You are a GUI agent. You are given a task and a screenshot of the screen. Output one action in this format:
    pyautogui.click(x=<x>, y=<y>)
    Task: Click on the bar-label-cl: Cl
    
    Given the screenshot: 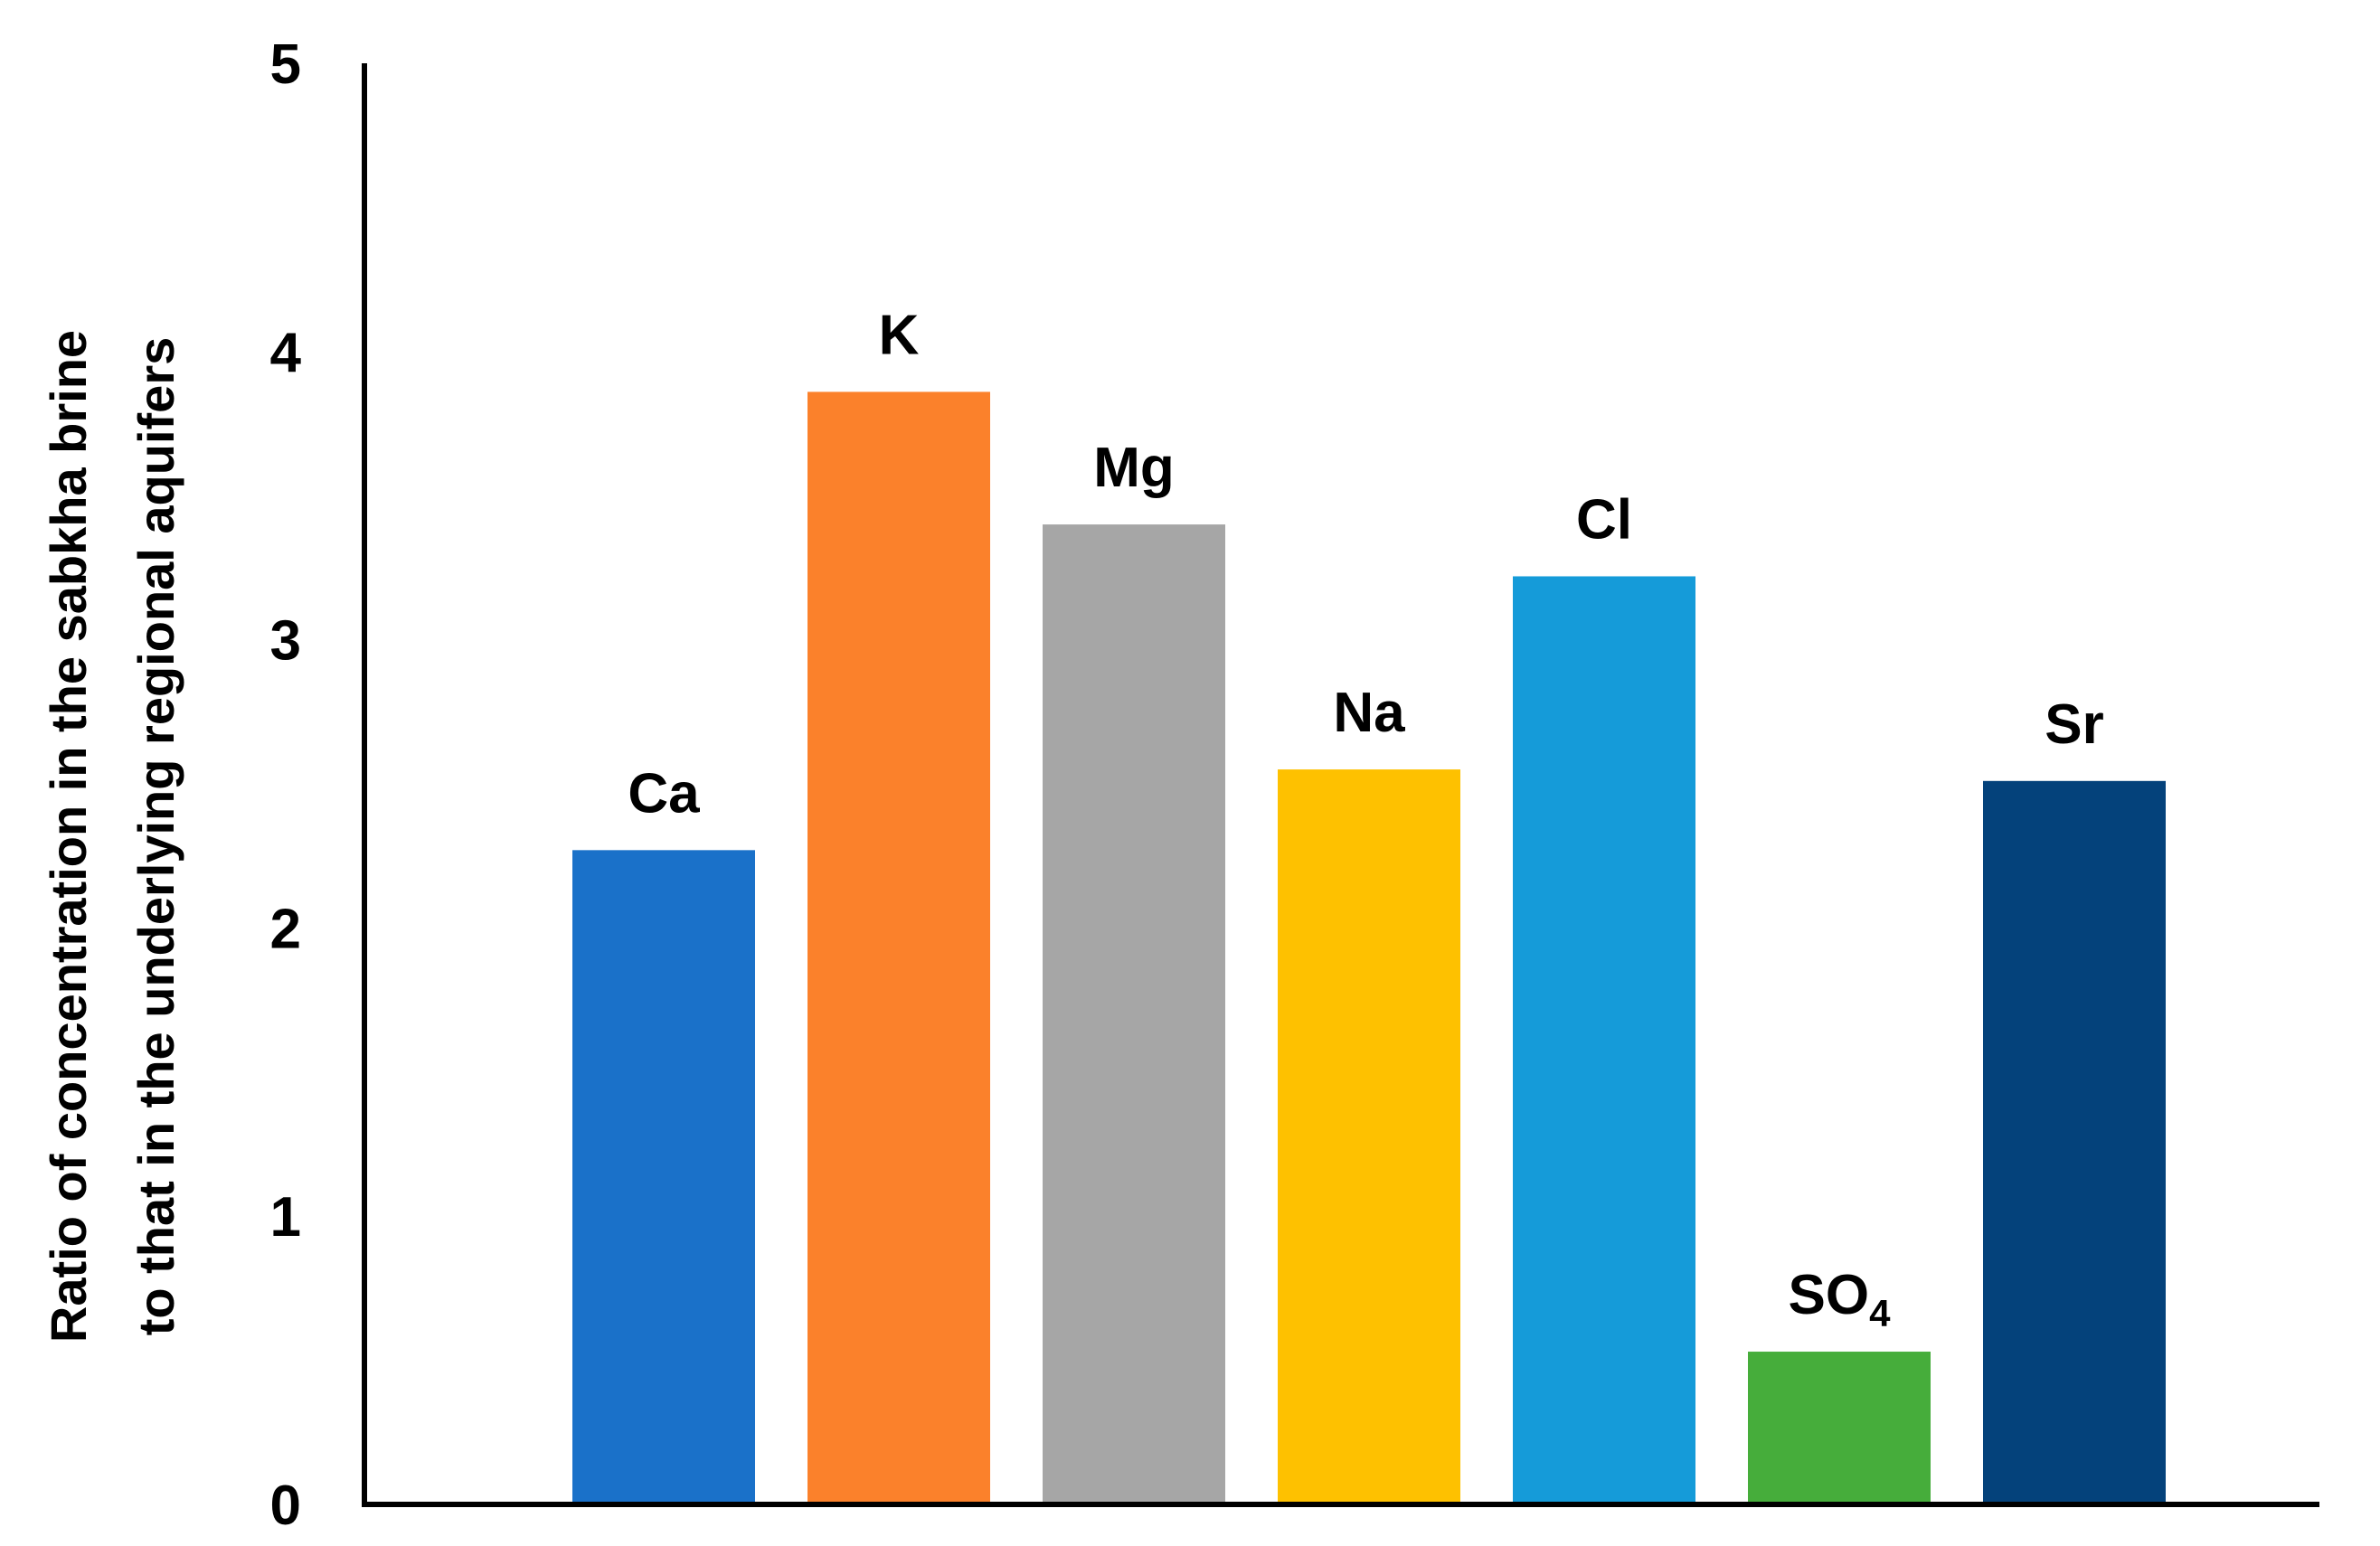 What is the action you would take?
    pyautogui.click(x=1604, y=519)
    